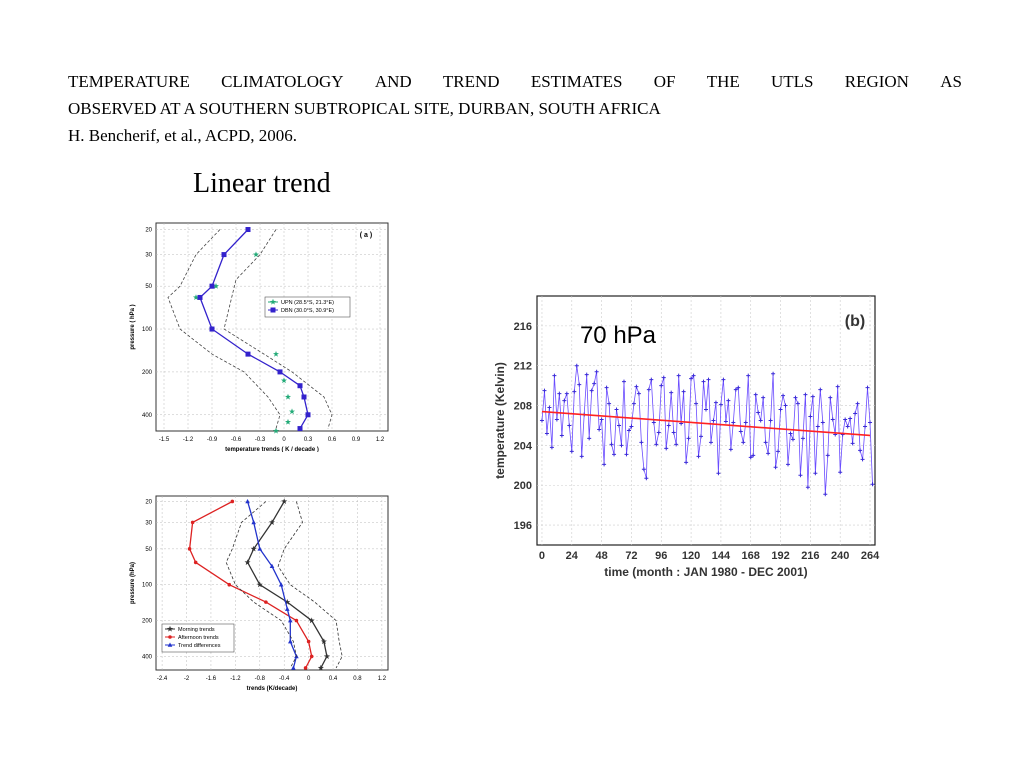 The width and height of the screenshot is (1024, 768). What do you see at coordinates (236, 440) in the screenshot?
I see `x-tick-label: -0.6` at bounding box center [236, 440].